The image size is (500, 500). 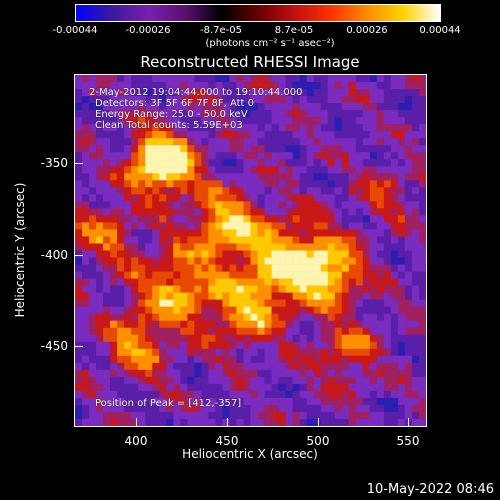 What do you see at coordinates (175, 103) in the screenshot?
I see `detectors-text: Detectors: 3F 5F 6F 7F 8F, Att 0` at bounding box center [175, 103].